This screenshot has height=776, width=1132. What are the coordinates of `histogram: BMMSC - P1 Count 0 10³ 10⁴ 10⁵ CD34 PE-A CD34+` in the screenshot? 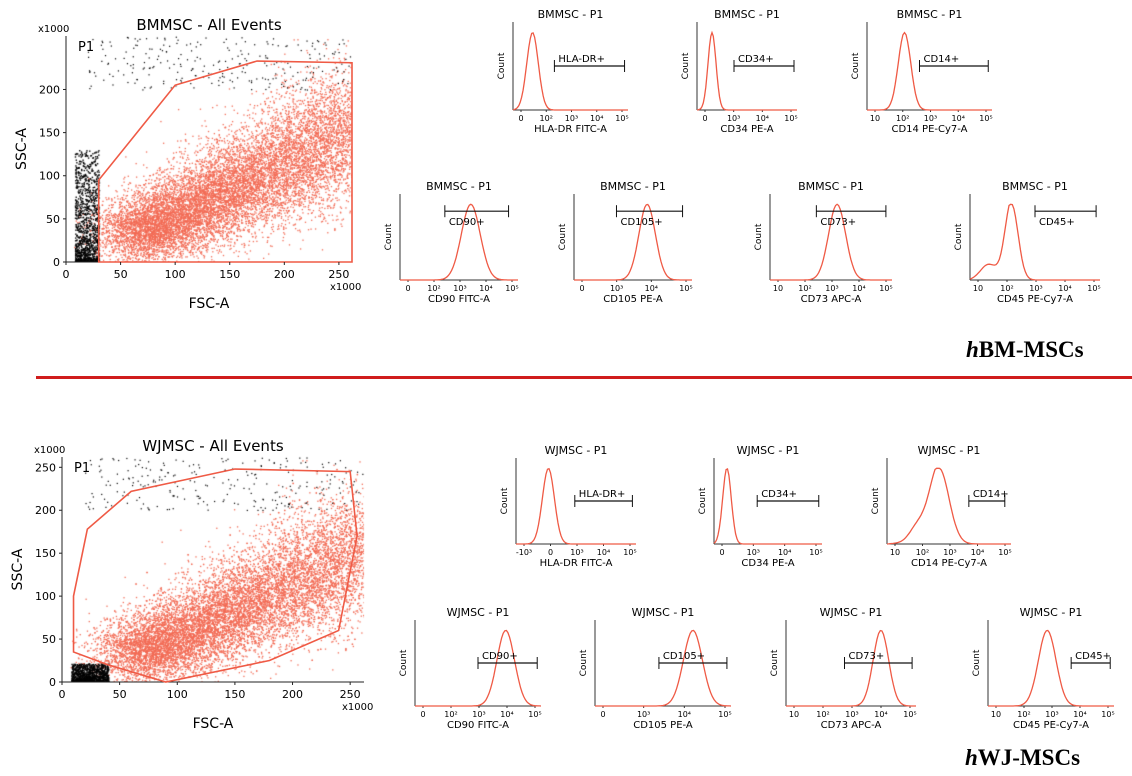 It's located at (739, 71).